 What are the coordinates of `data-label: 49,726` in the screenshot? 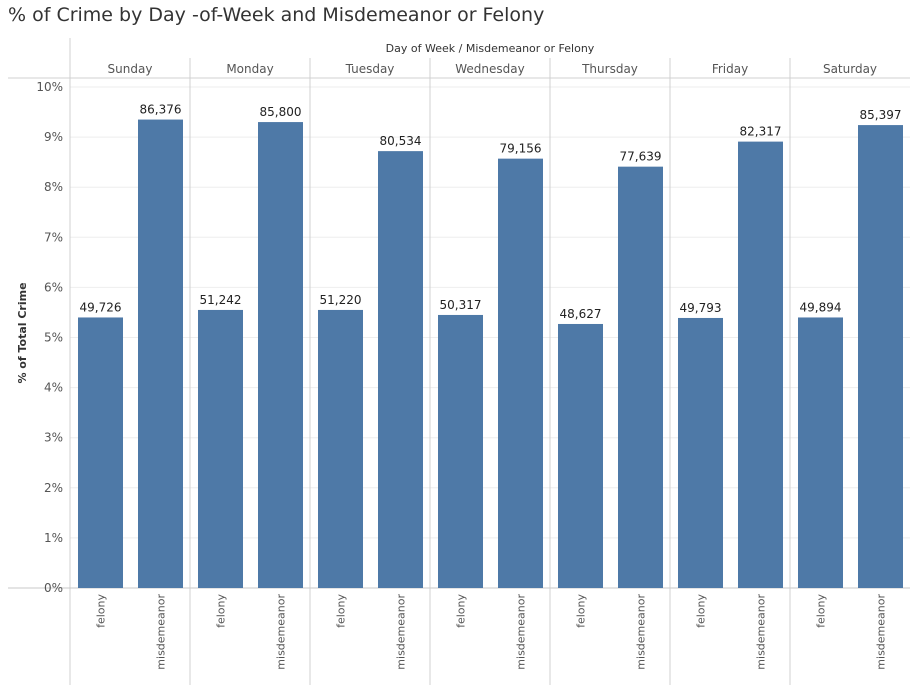 It's located at (101, 307).